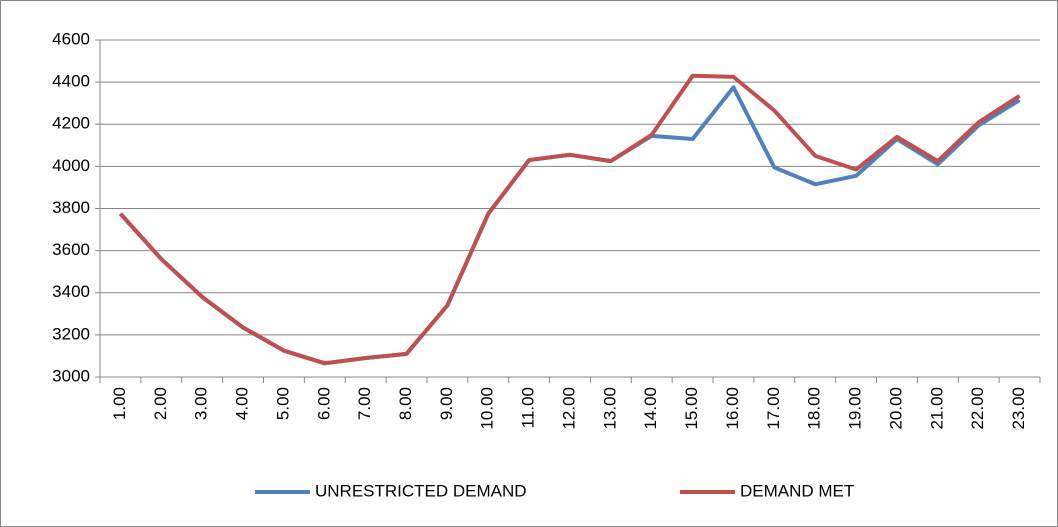  I want to click on x-tick-label: 12.00, so click(568, 408).